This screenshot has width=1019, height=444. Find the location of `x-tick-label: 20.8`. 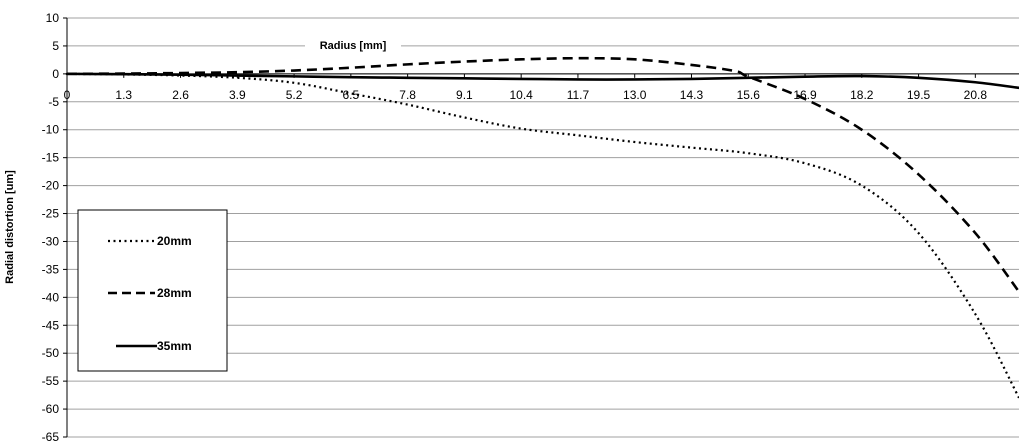

x-tick-label: 20.8 is located at coordinates (976, 95).